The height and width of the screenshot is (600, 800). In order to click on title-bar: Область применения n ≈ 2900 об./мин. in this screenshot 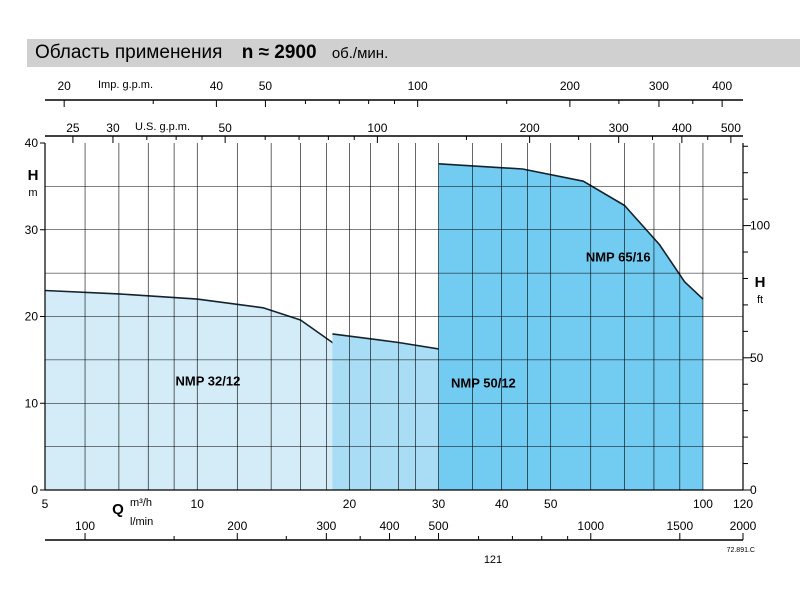, I will do `click(413, 53)`.